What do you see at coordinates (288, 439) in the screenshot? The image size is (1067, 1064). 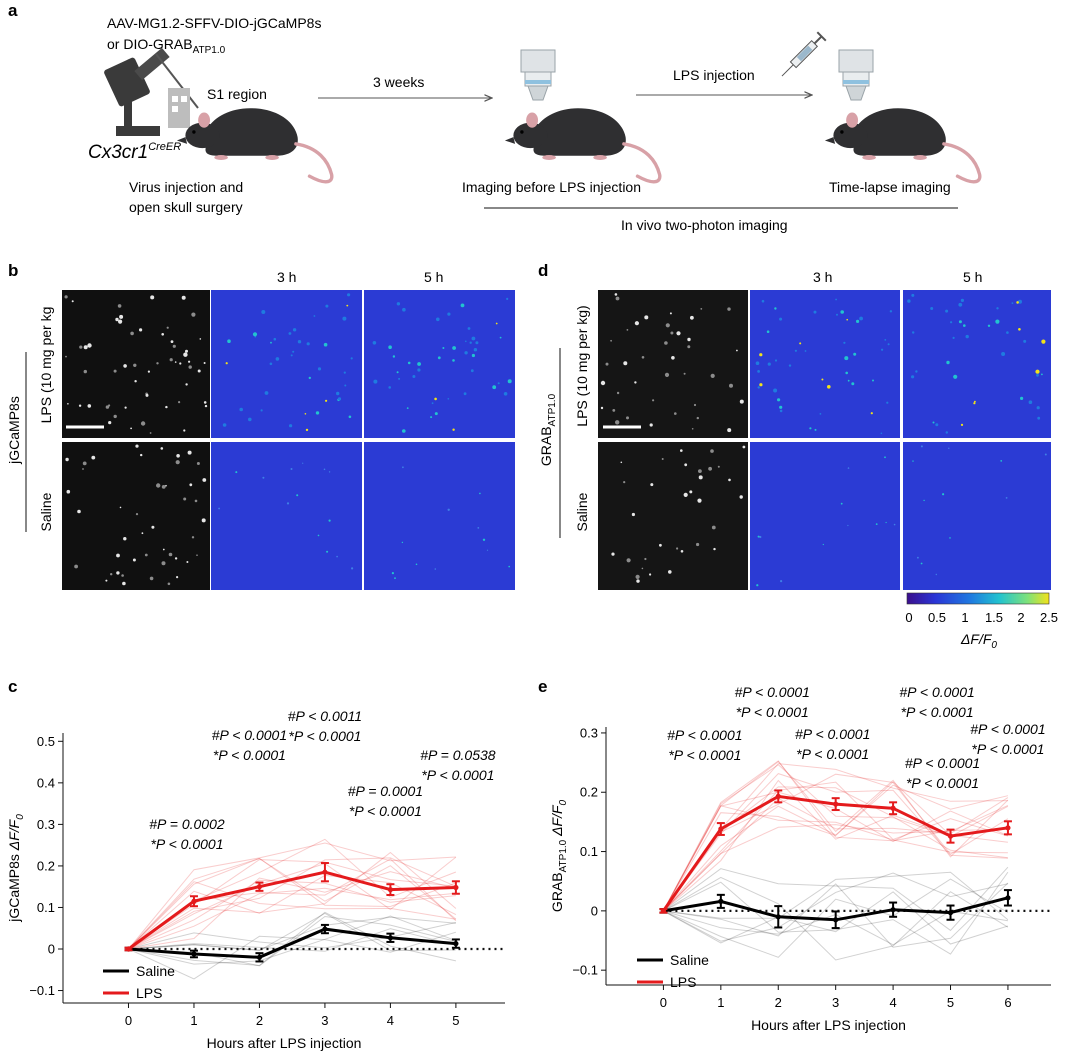 I see `cell-speckles-b` at bounding box center [288, 439].